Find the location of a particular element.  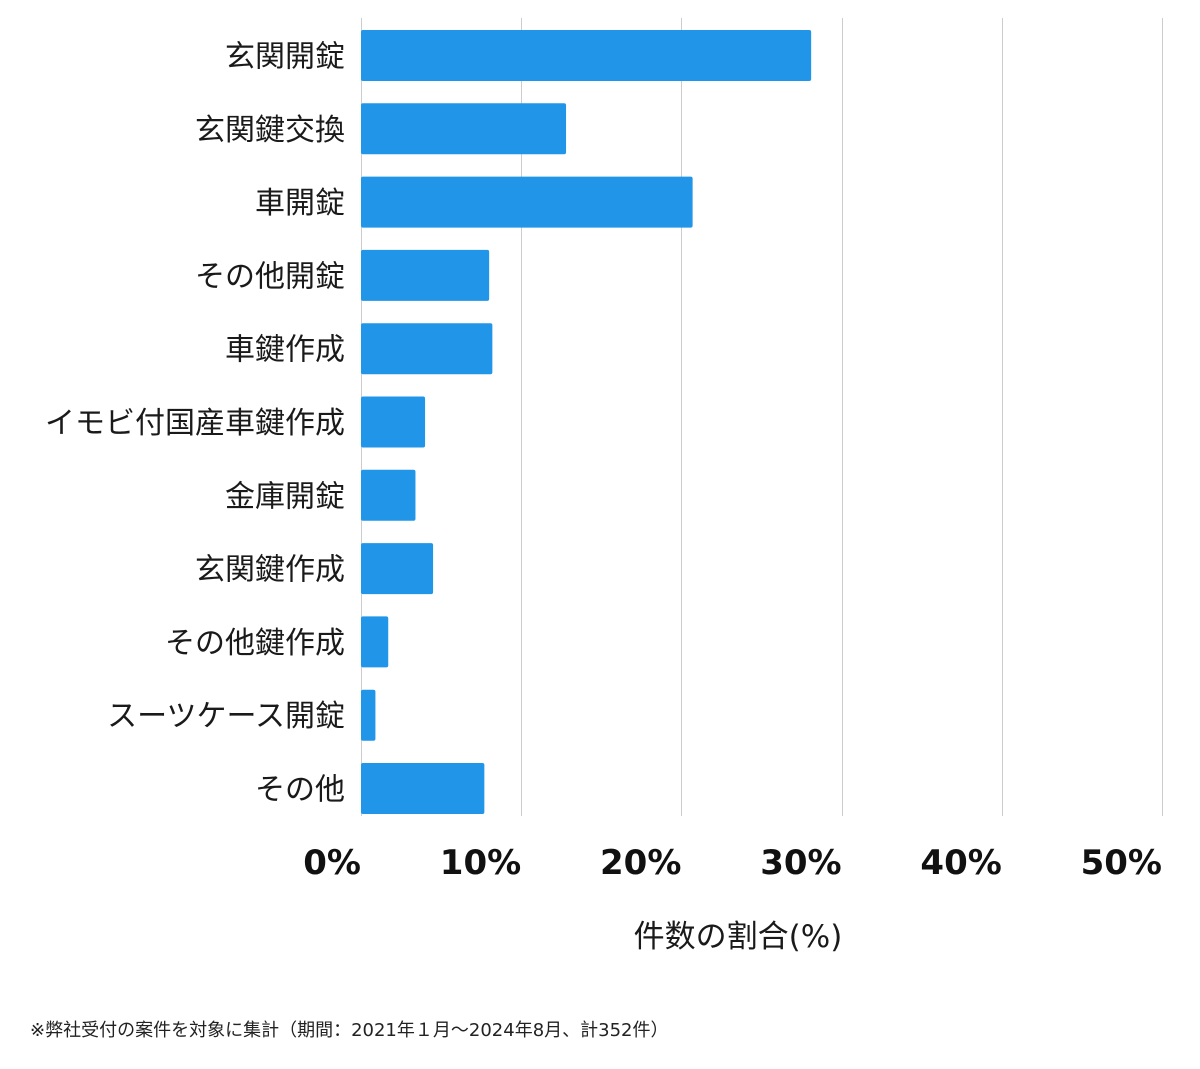

category-label: 玄関鍵作成 is located at coordinates (270, 570).